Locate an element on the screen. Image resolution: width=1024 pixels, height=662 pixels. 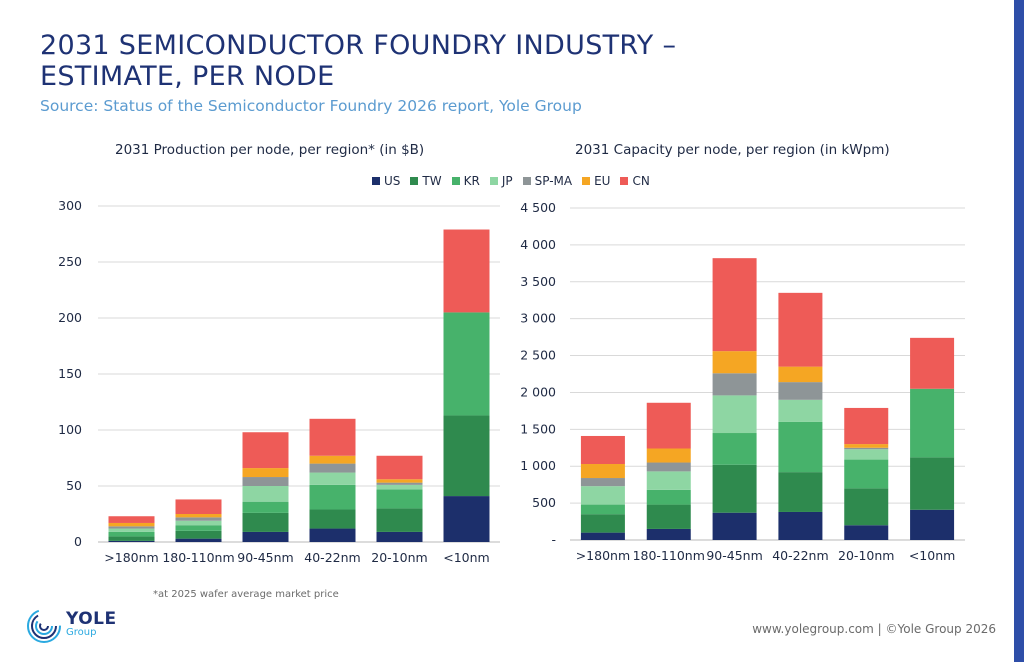
legend-item-us: US is located at coordinates (386, 181).